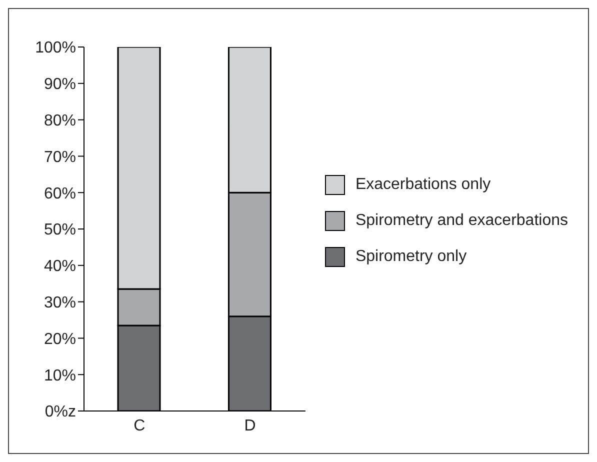 The width and height of the screenshot is (597, 462). I want to click on legend-label: Spirometry only, so click(411, 257).